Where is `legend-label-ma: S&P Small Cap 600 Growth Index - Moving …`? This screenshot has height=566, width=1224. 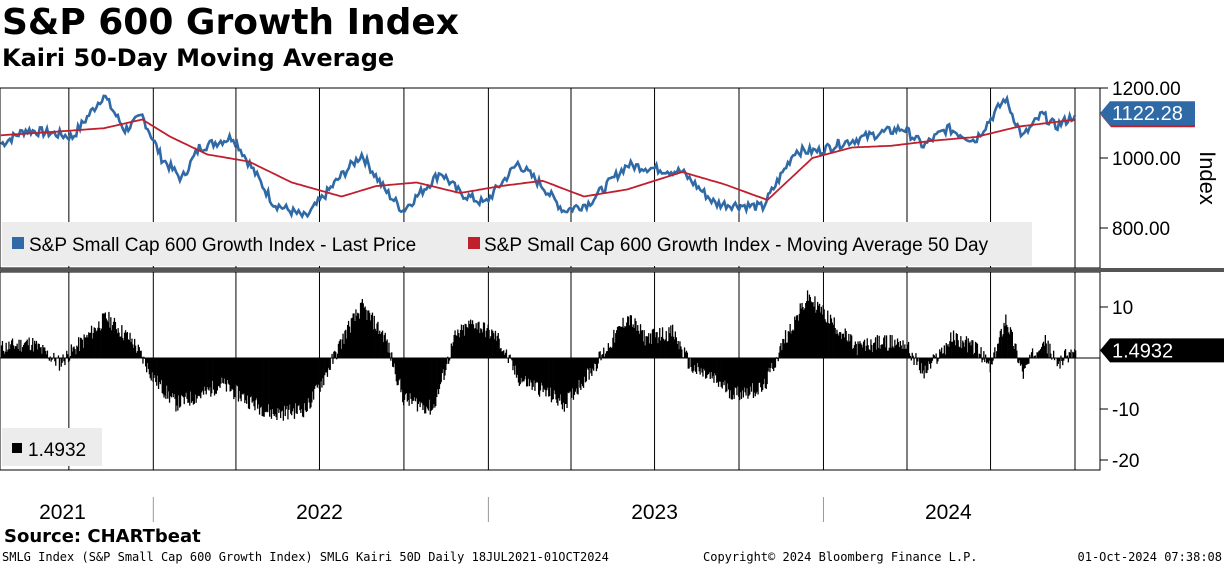 legend-label-ma: S&P Small Cap 600 Growth Index - Moving … is located at coordinates (736, 245).